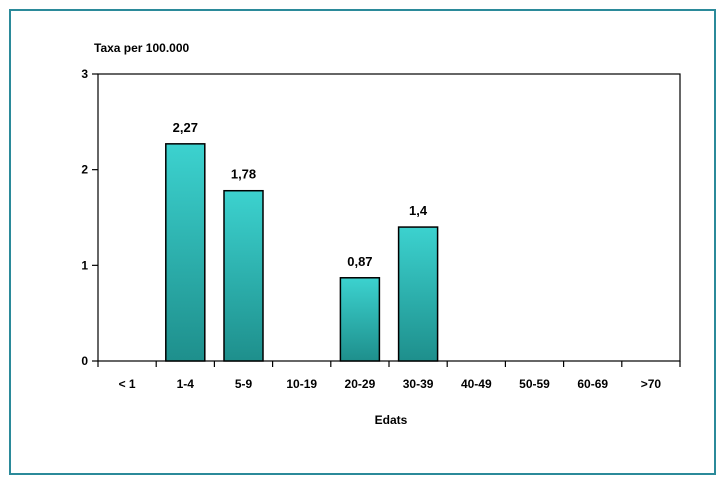  I want to click on data-label: 1,4, so click(418, 210).